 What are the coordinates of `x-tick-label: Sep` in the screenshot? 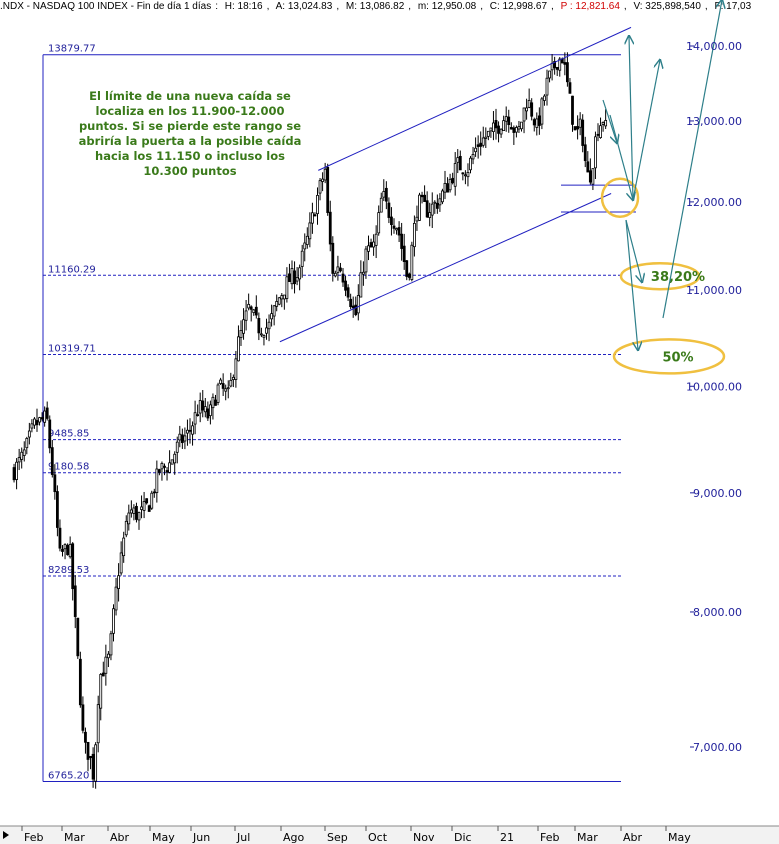 It's located at (337, 837).